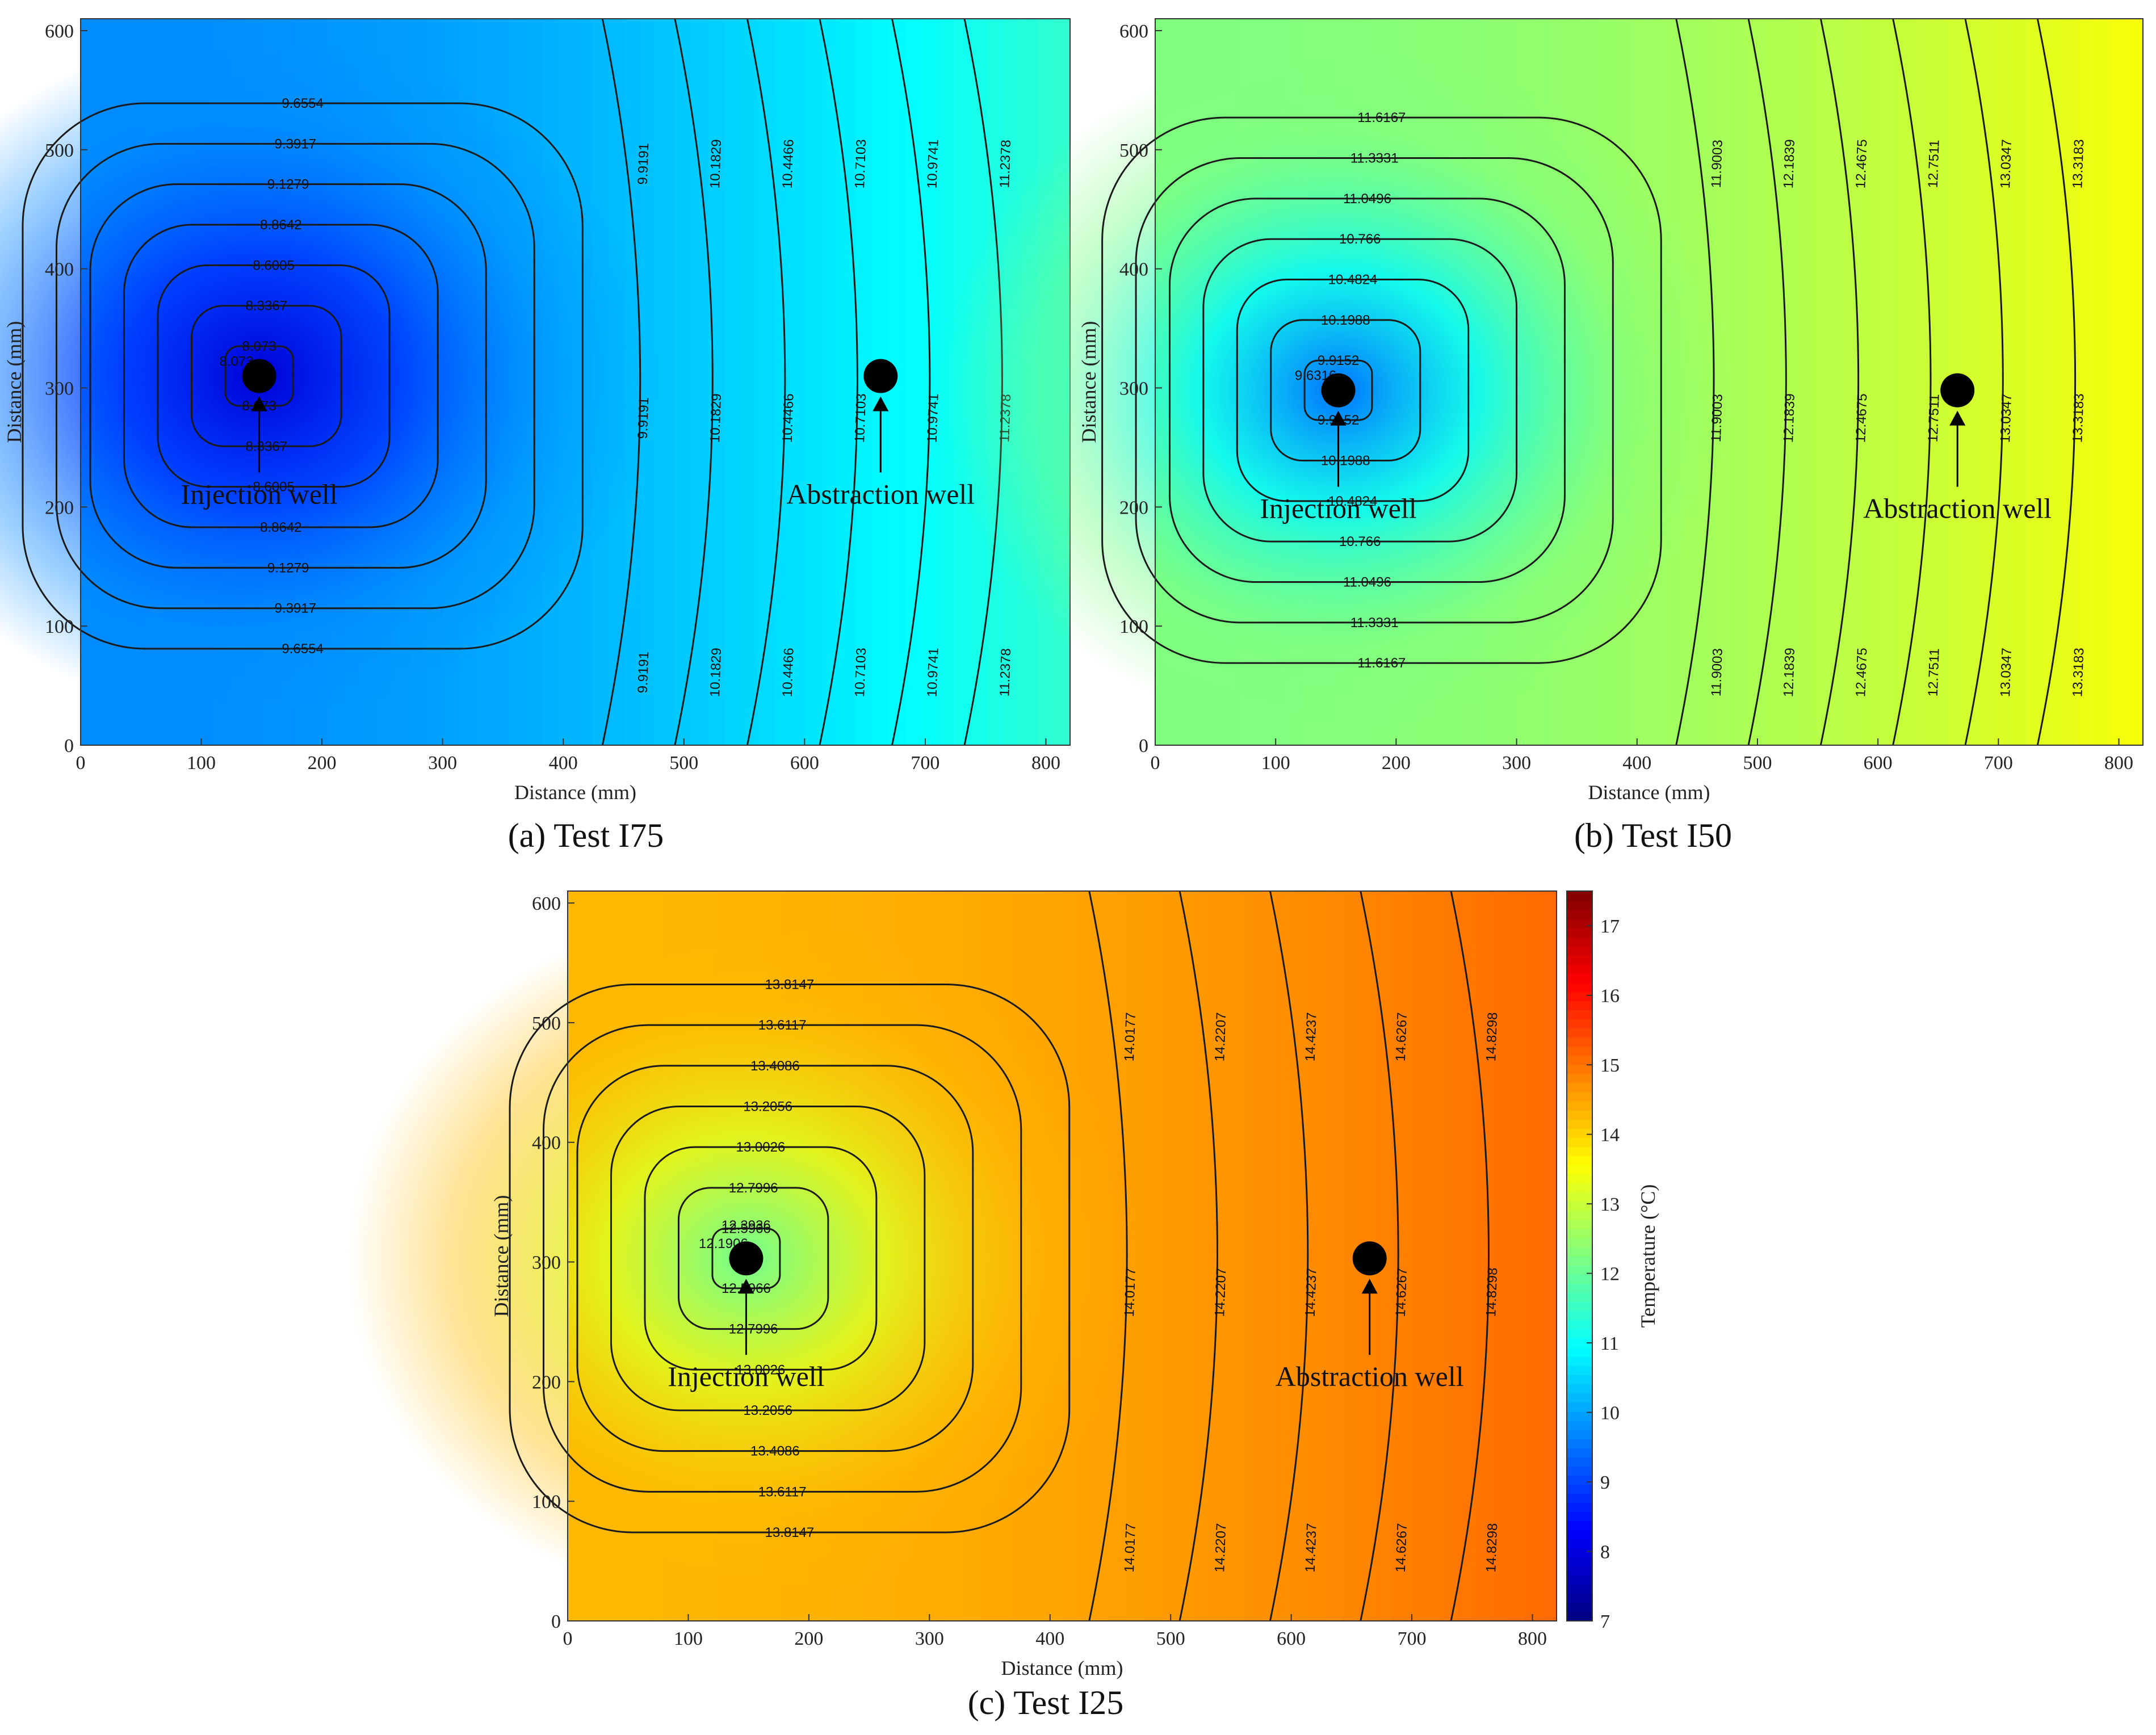 The image size is (2156, 1735). Describe the element at coordinates (1338, 418) in the screenshot. I see `arrow-head` at that location.